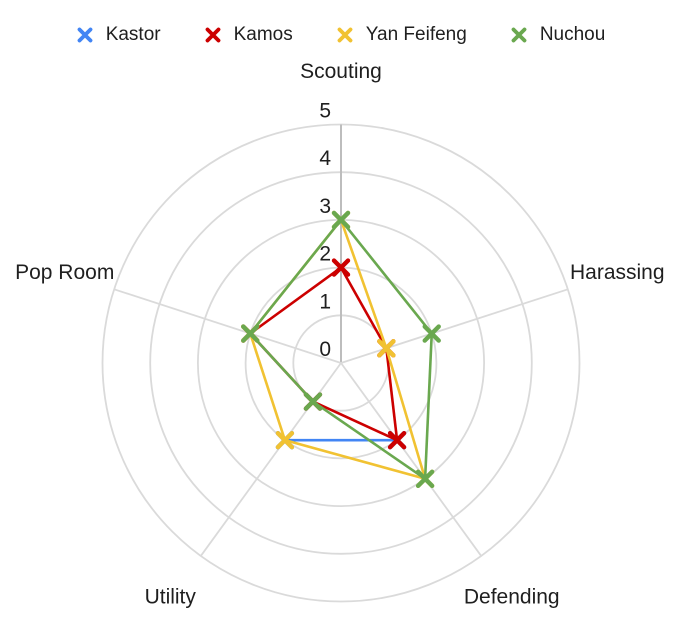 The width and height of the screenshot is (682, 637). I want to click on axis-label-utility: Utility, so click(171, 597).